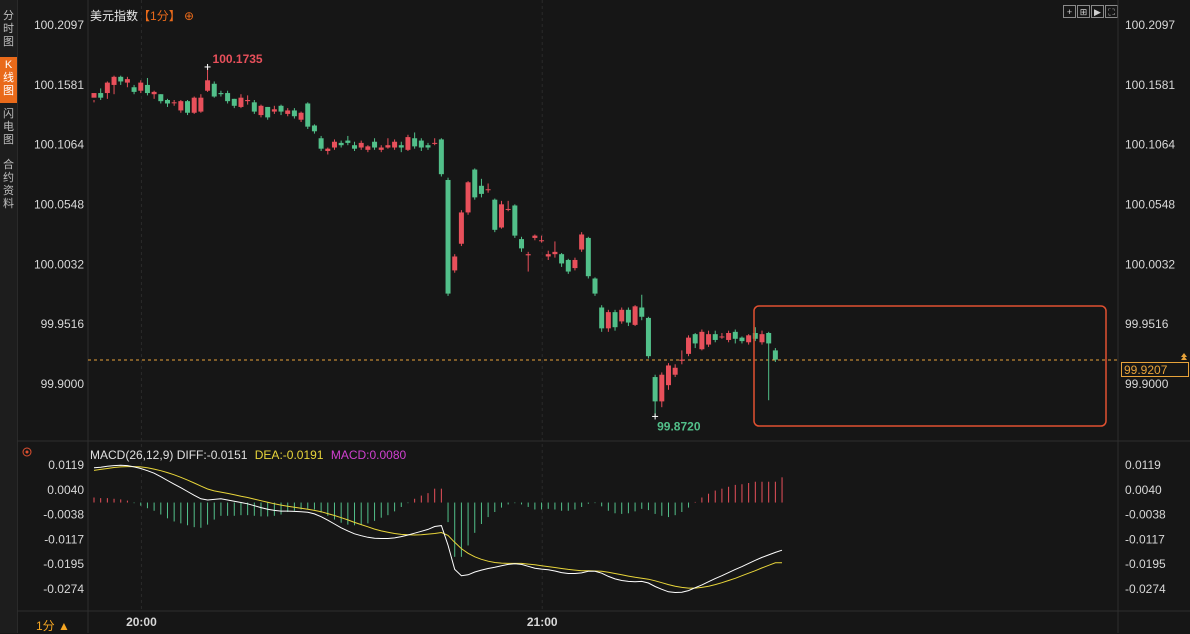  What do you see at coordinates (65, 490) in the screenshot?
I see `macd-tick-left: 0.0040` at bounding box center [65, 490].